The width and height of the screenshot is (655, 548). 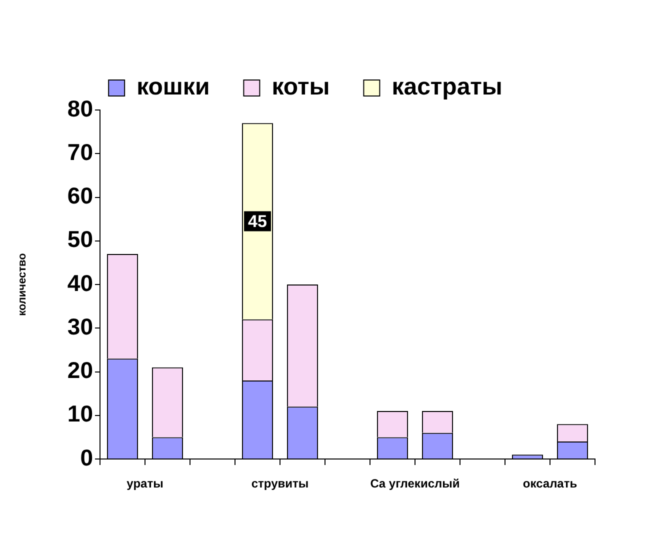 What do you see at coordinates (80, 413) in the screenshot?
I see `y-tick-label: 10` at bounding box center [80, 413].